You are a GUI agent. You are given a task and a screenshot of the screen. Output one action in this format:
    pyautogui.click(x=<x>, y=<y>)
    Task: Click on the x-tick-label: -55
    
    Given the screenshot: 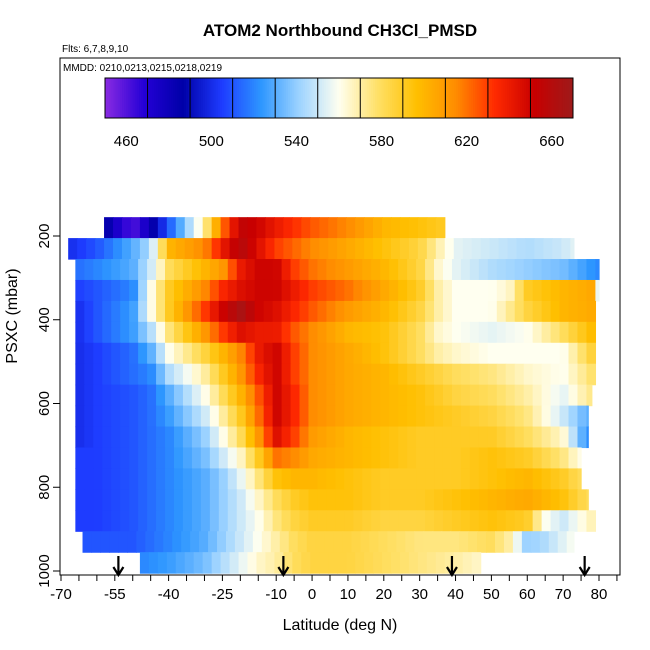 What is the action you would take?
    pyautogui.click(x=115, y=594)
    